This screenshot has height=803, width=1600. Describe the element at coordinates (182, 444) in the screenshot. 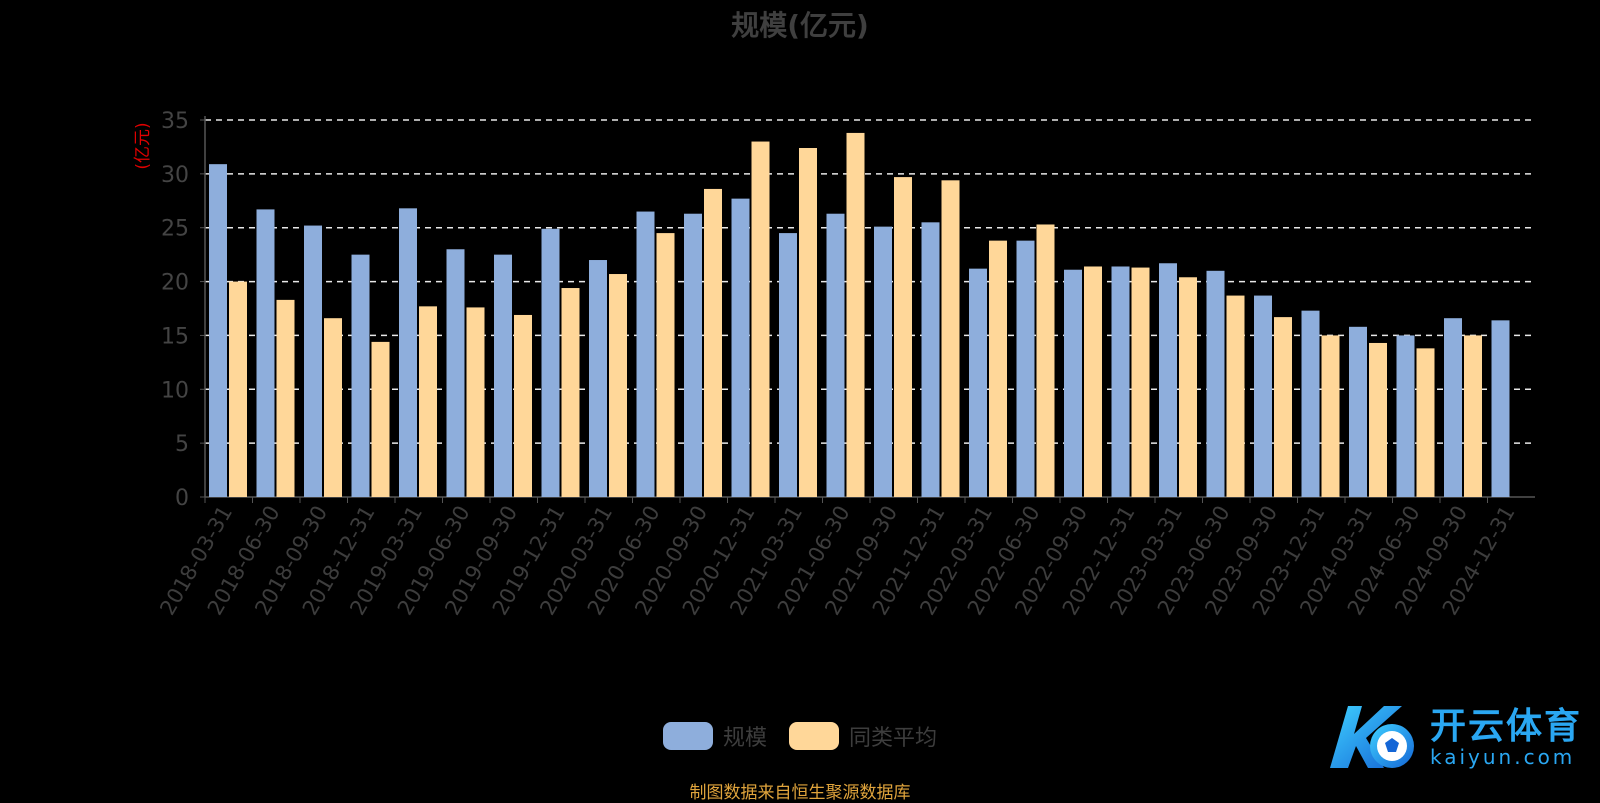

I see `y-tick-label: 5` at that location.